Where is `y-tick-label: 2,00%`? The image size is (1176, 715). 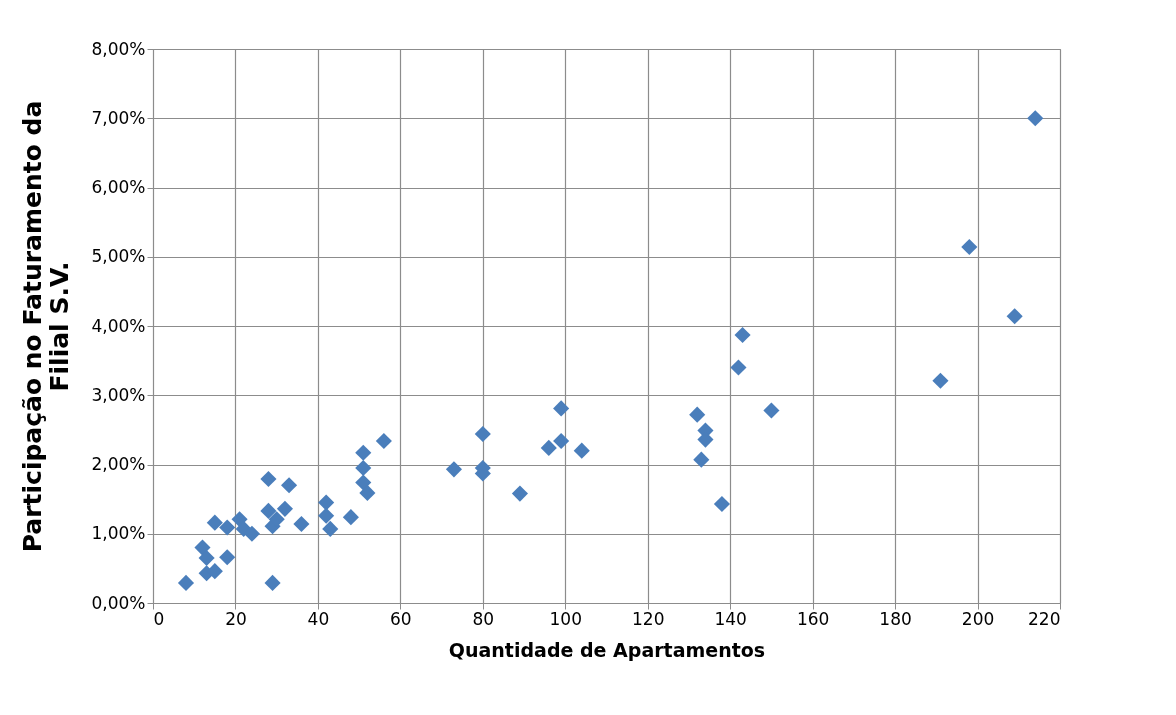
y-tick-label: 2,00% is located at coordinates (118, 464).